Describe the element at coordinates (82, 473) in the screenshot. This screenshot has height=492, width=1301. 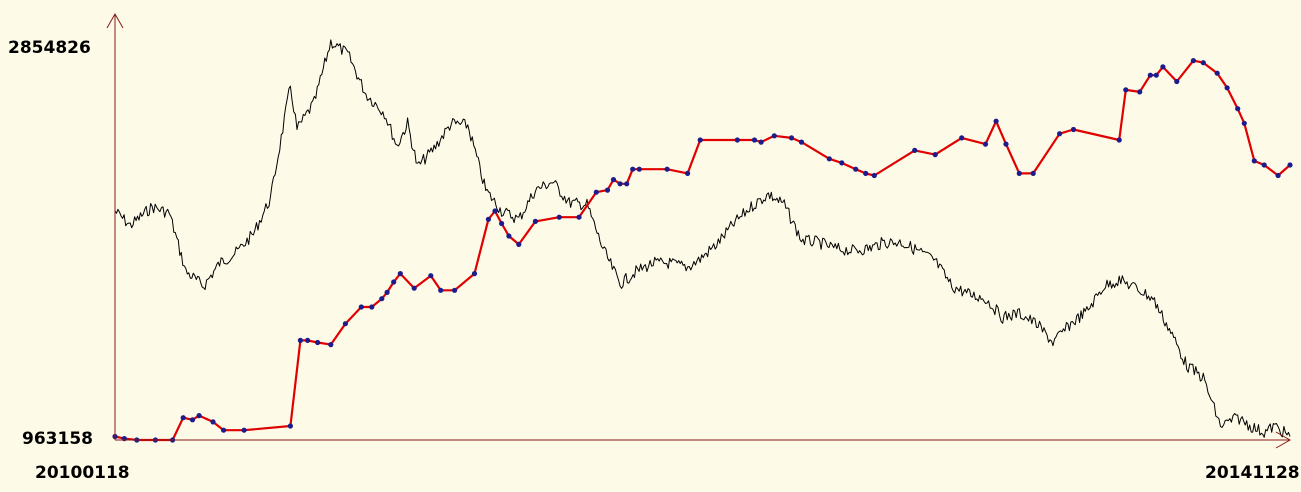
I see `x-start-label: 20100118` at that location.